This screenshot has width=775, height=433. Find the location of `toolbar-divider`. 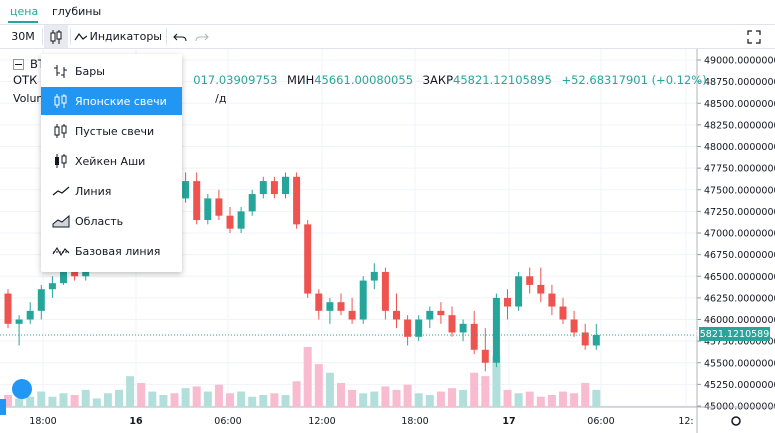

toolbar-divider is located at coordinates (42, 36).